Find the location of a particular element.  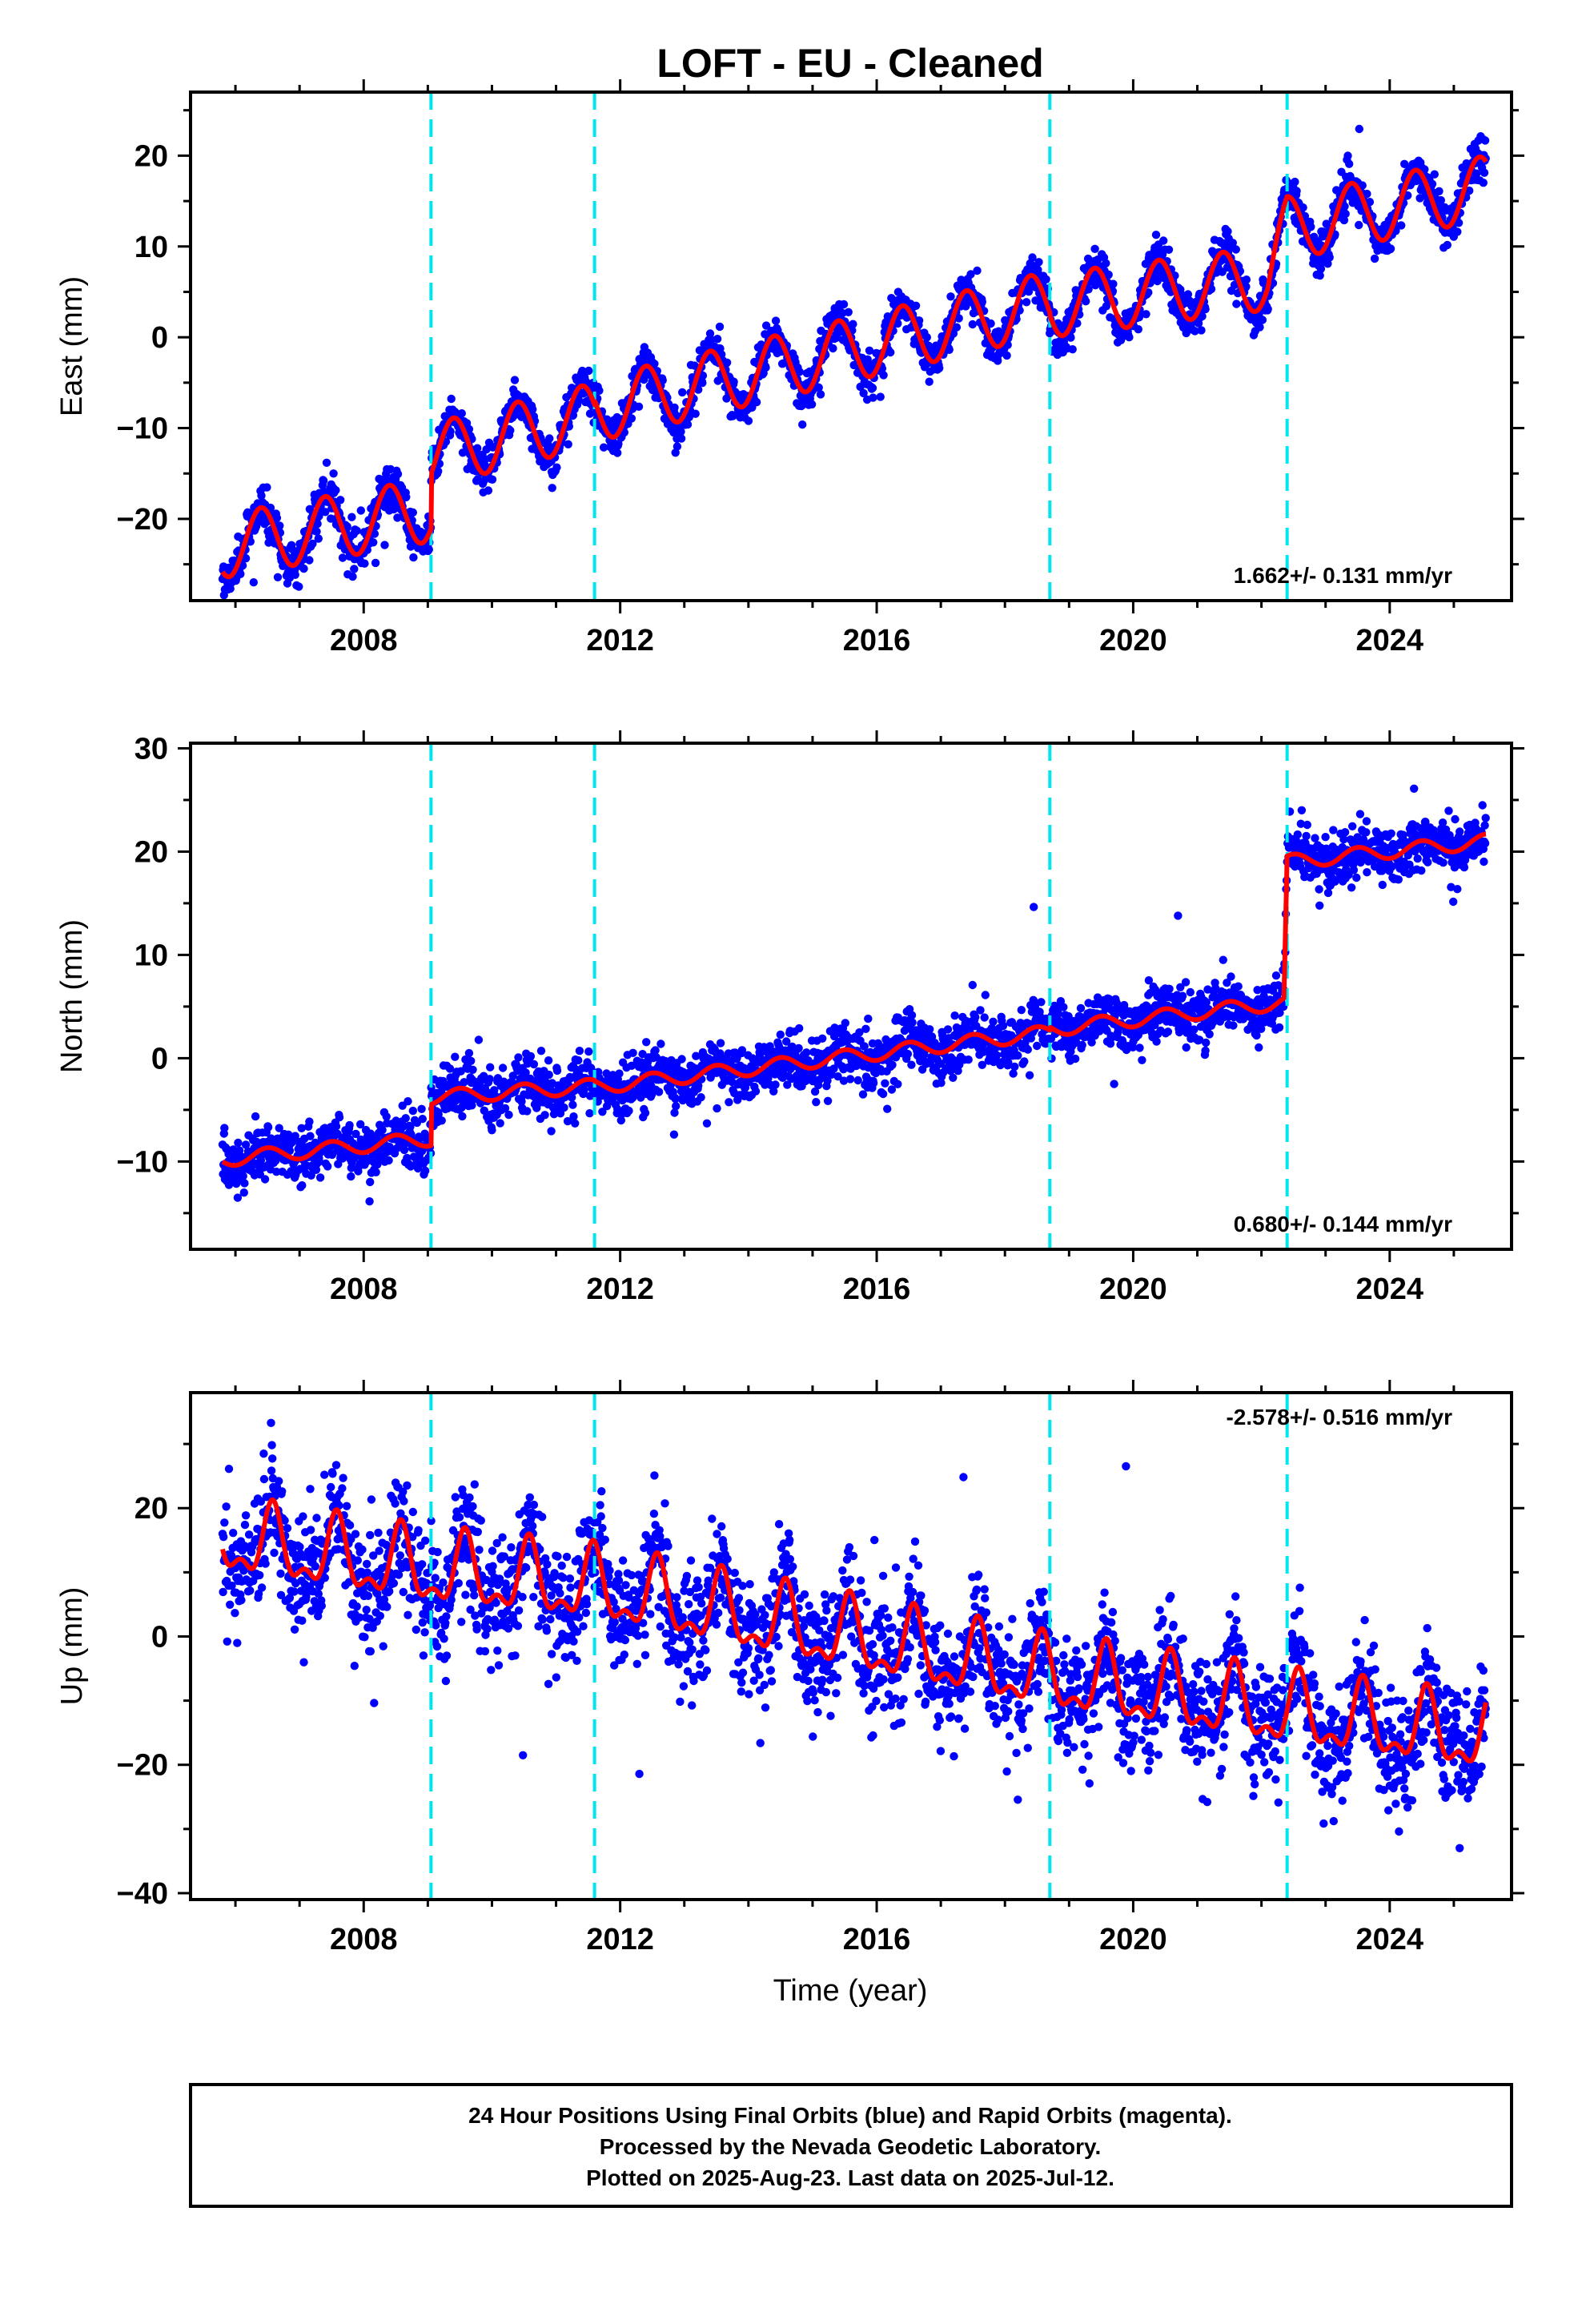

east-y-axis-title: East (mm) is located at coordinates (72, 346).